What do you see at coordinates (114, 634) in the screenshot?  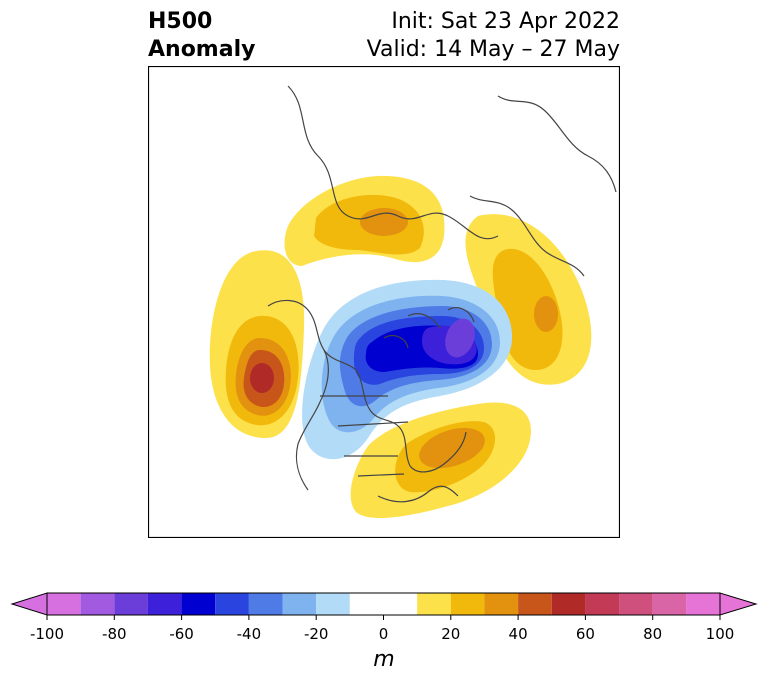 I see `colorbar-tick-label: -80` at bounding box center [114, 634].